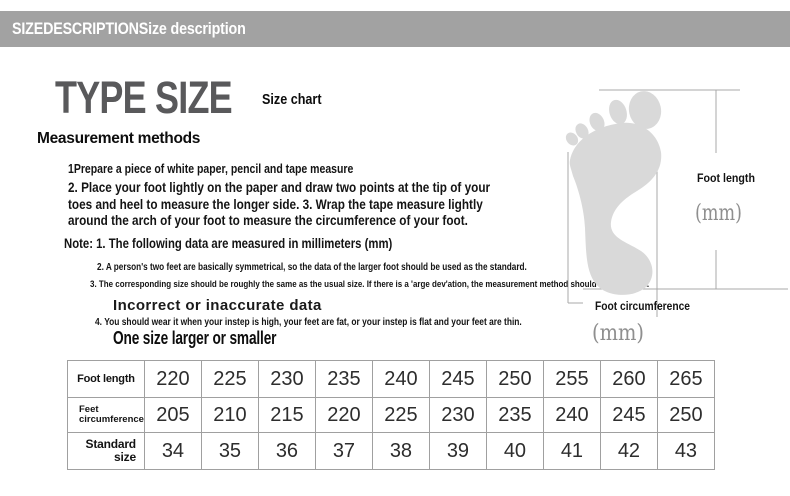 This screenshot has width=790, height=496. What do you see at coordinates (618, 333) in the screenshot?
I see `foot-circumference-unit: (mm)` at bounding box center [618, 333].